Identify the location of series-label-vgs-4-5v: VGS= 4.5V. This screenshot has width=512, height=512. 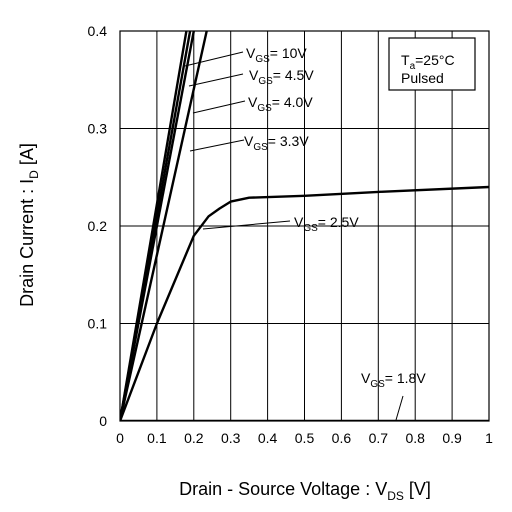
(281, 77).